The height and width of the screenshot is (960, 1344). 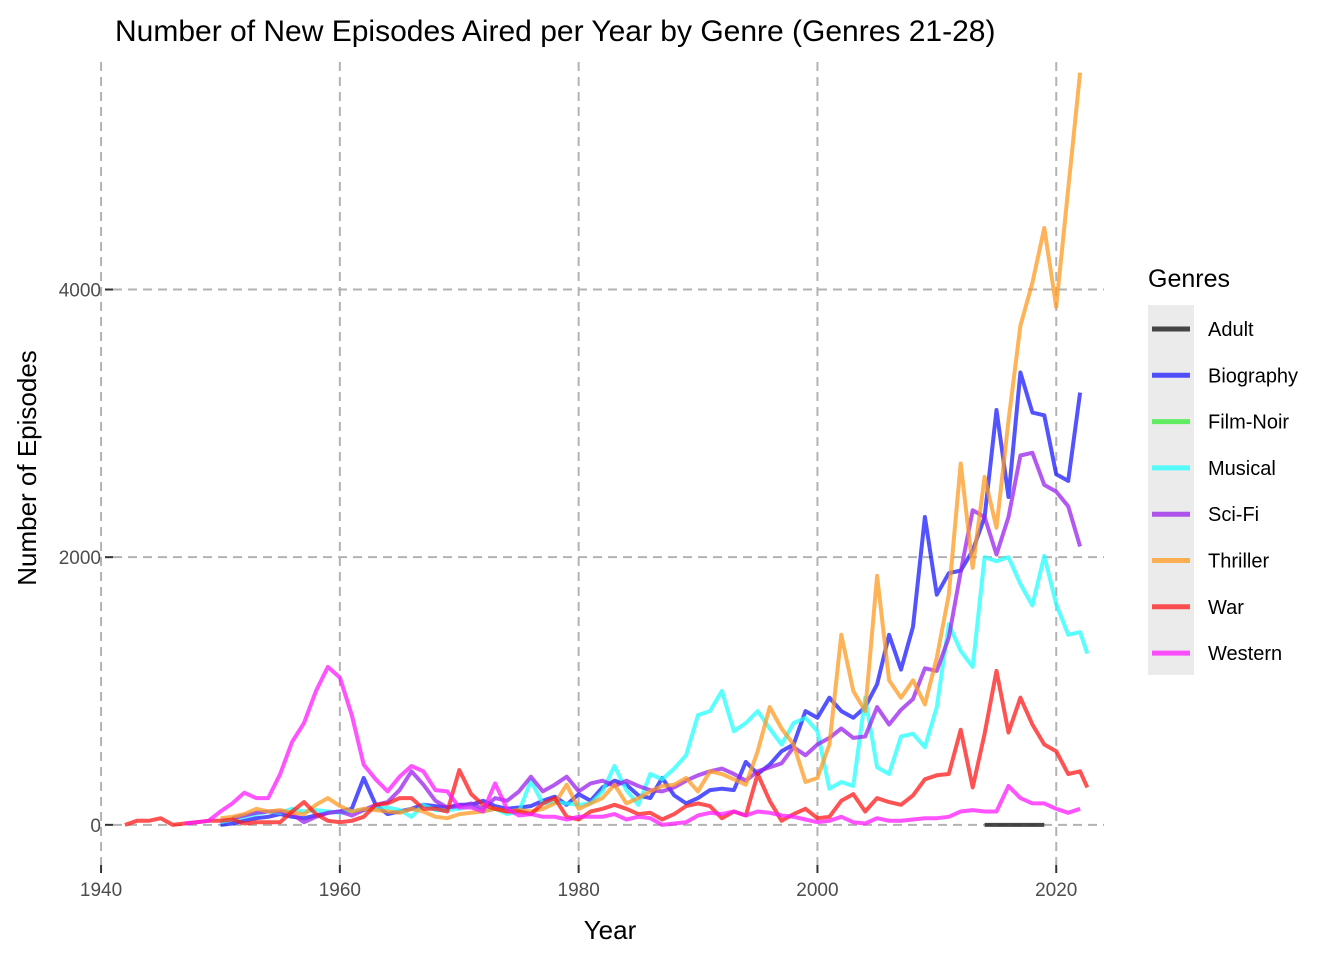 I want to click on x-tick-label-1960: 1960, so click(x=340, y=890).